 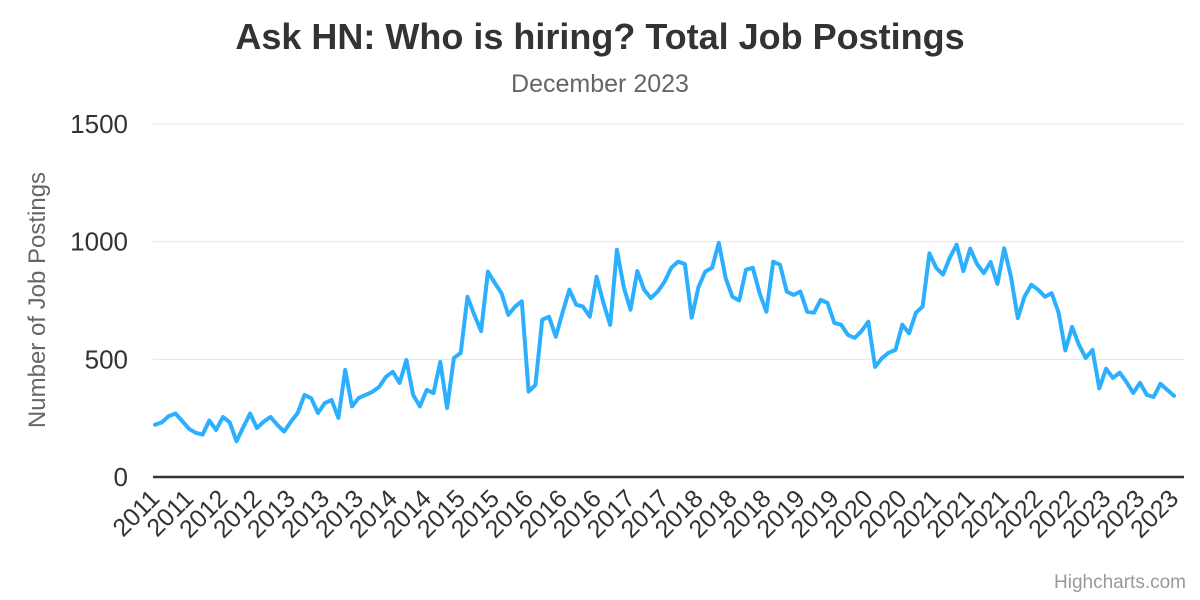 I want to click on y-axis-label: 1500, so click(x=99, y=124).